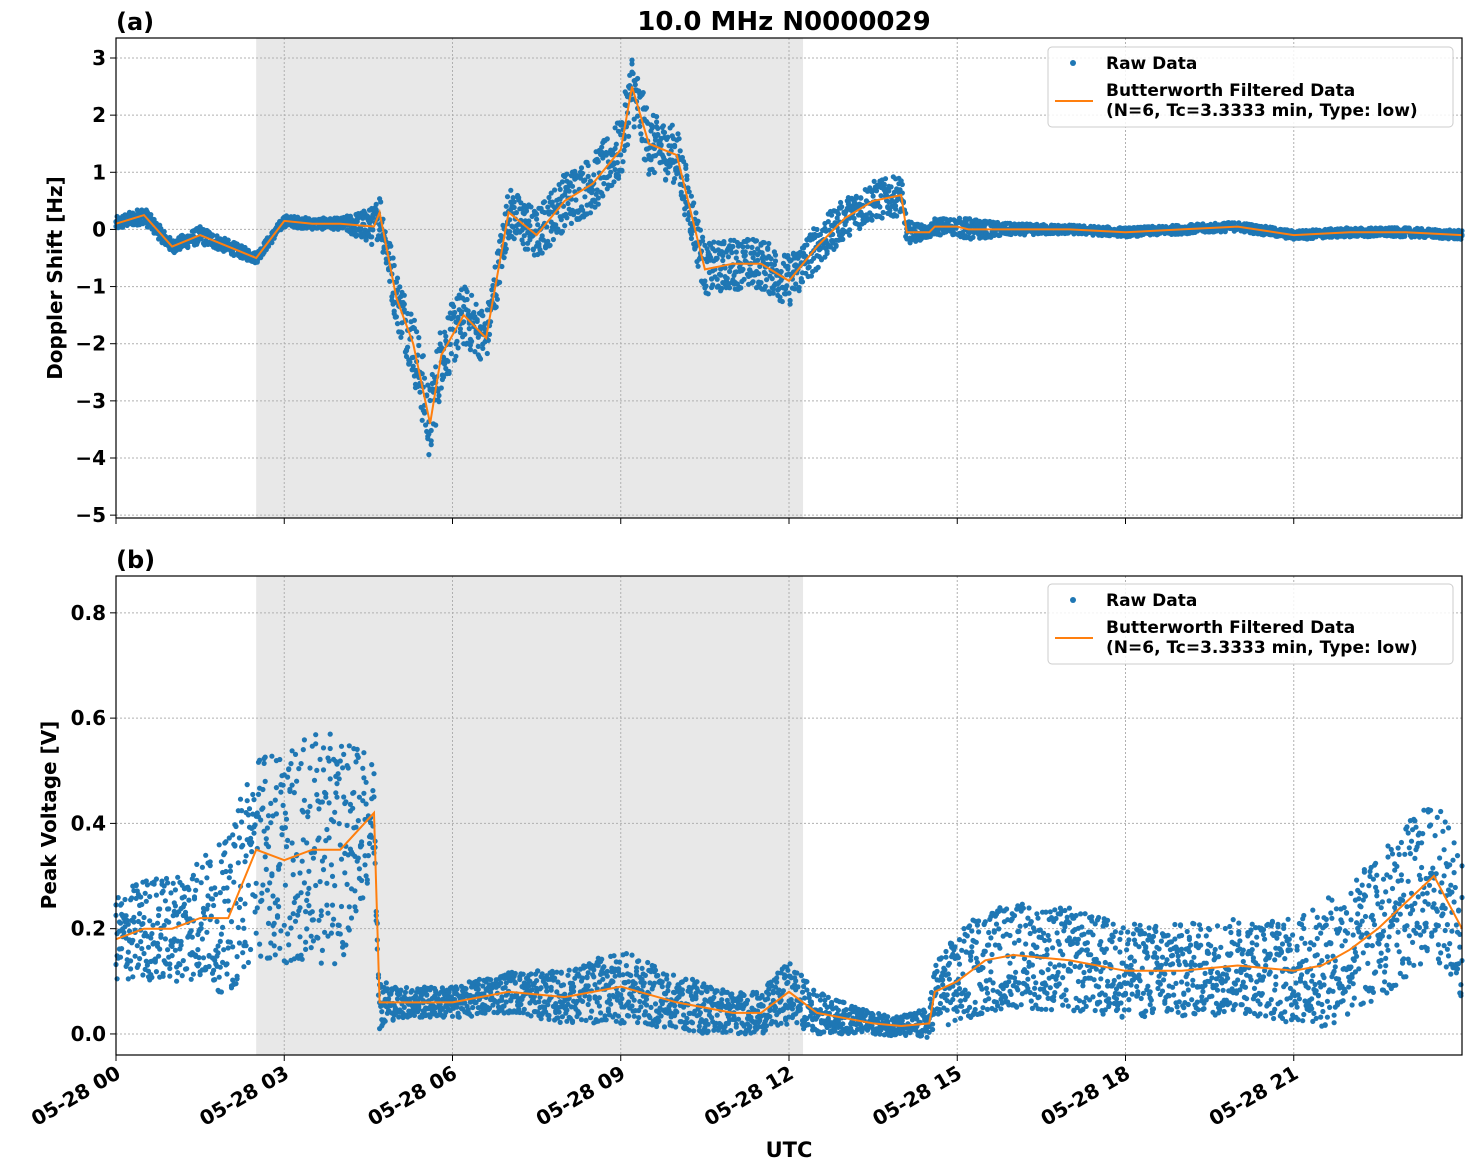 This screenshot has width=1471, height=1172. Describe the element at coordinates (90, 287) in the screenshot. I see `y-tick-label: −1` at that location.